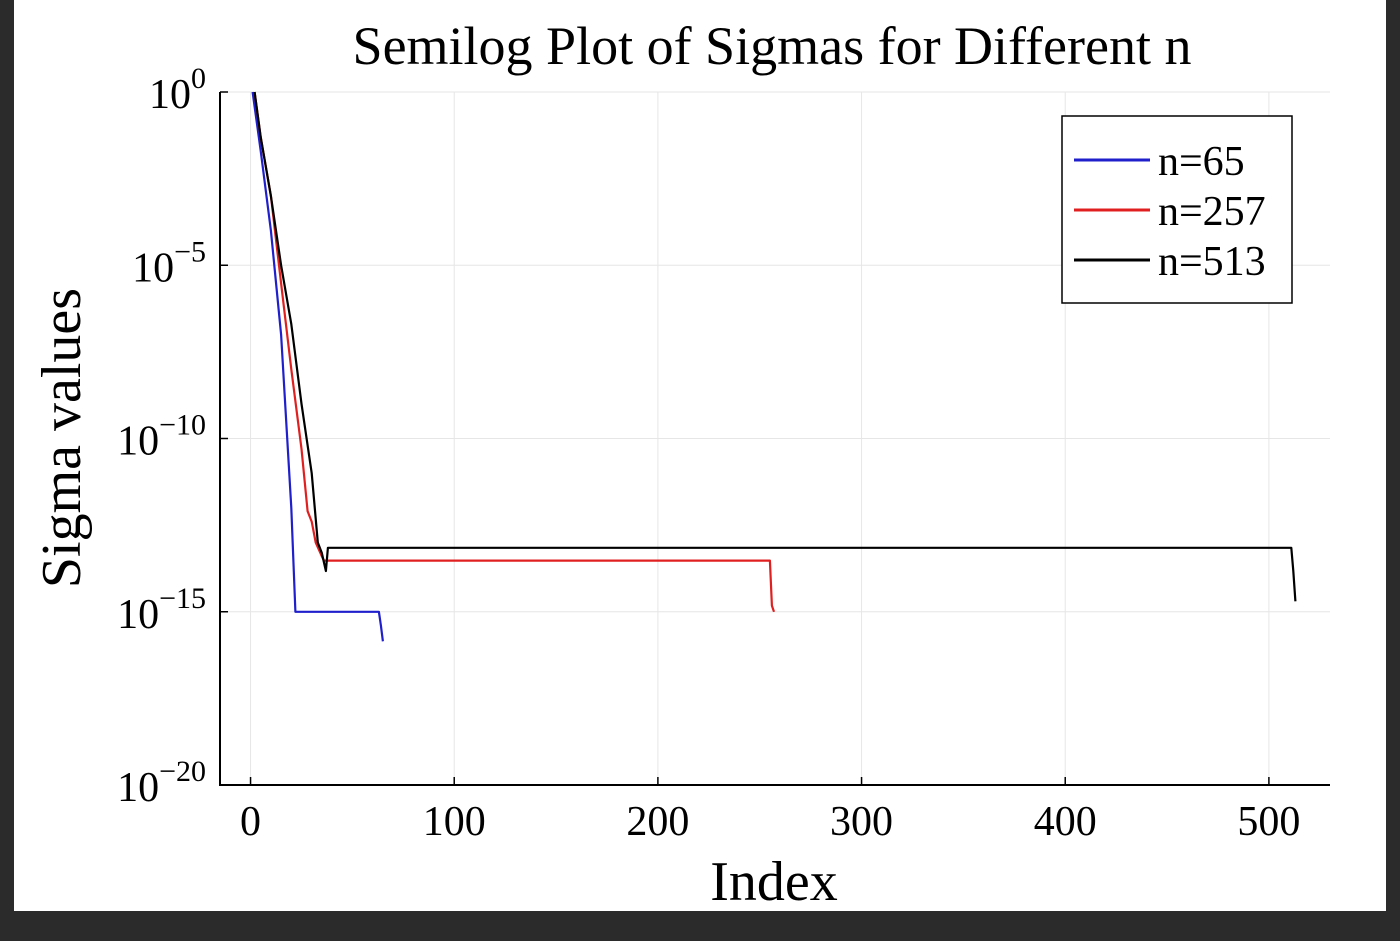  Describe the element at coordinates (1065, 822) in the screenshot. I see `x-tick-label: 400` at that location.